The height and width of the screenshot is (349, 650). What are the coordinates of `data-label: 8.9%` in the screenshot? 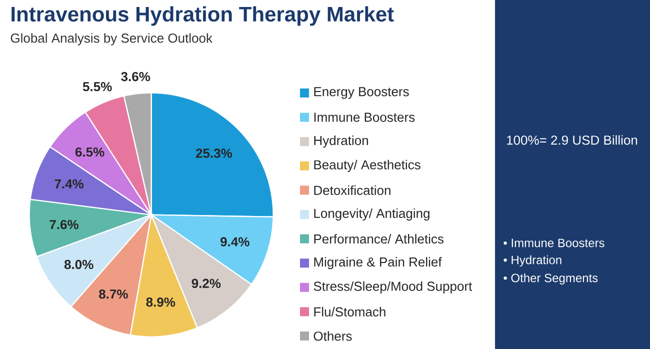 It's located at (161, 302).